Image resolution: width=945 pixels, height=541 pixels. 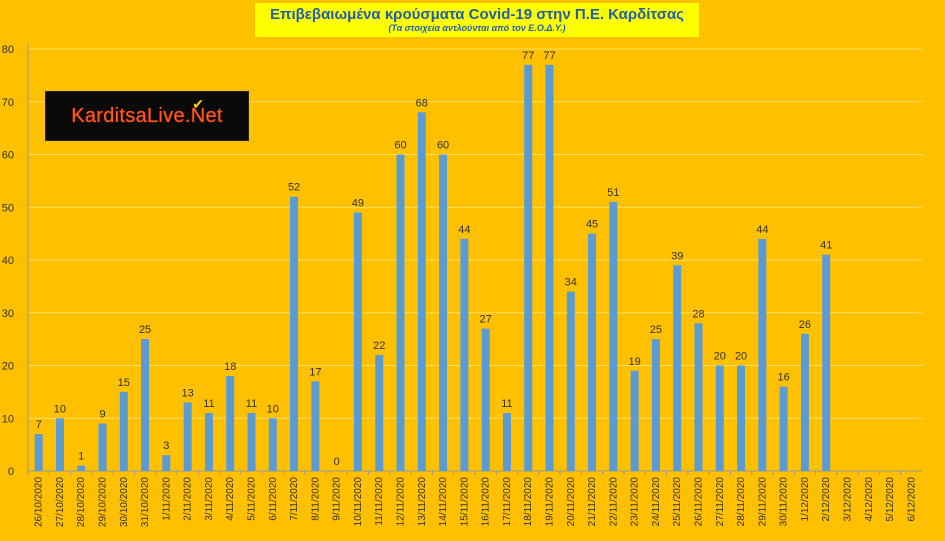 I want to click on x-tick-label: 29/10/2020, so click(x=103, y=502).